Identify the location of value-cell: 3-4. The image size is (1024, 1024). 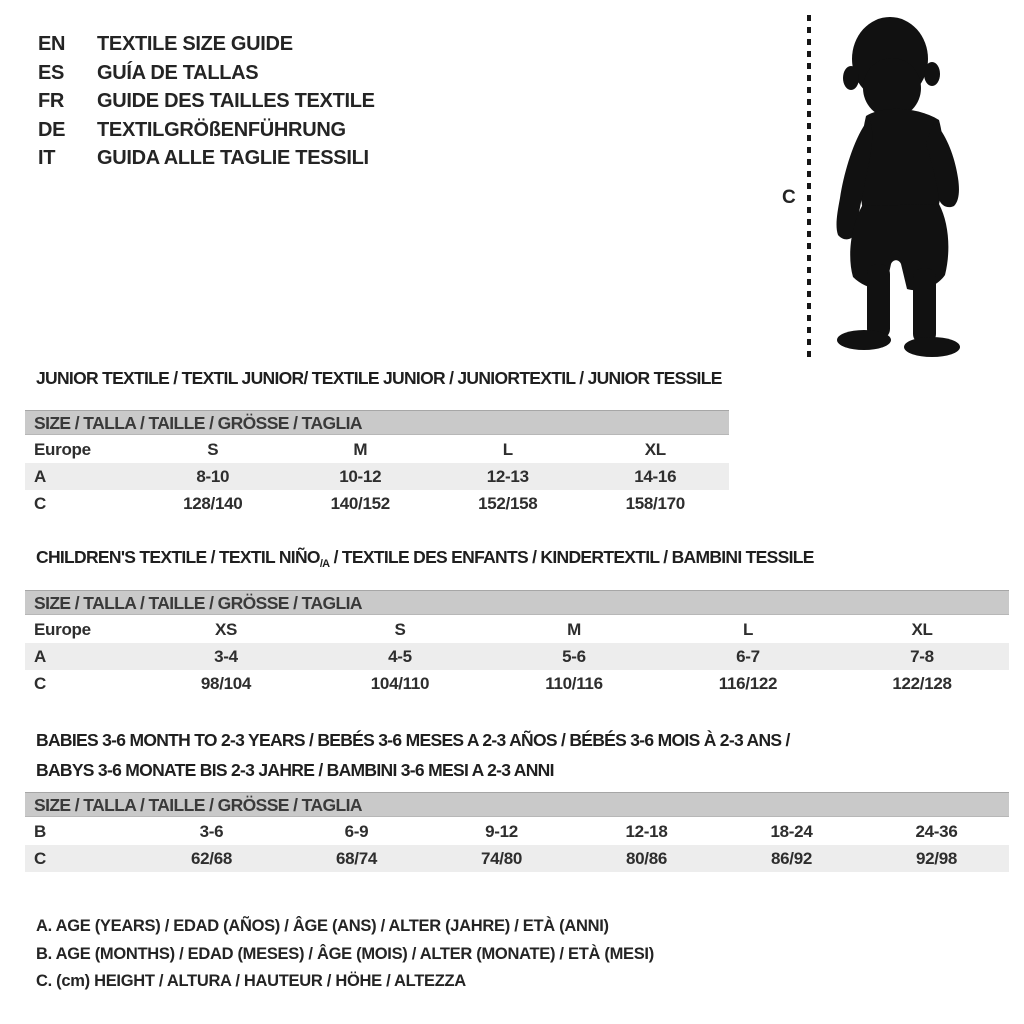
(226, 656).